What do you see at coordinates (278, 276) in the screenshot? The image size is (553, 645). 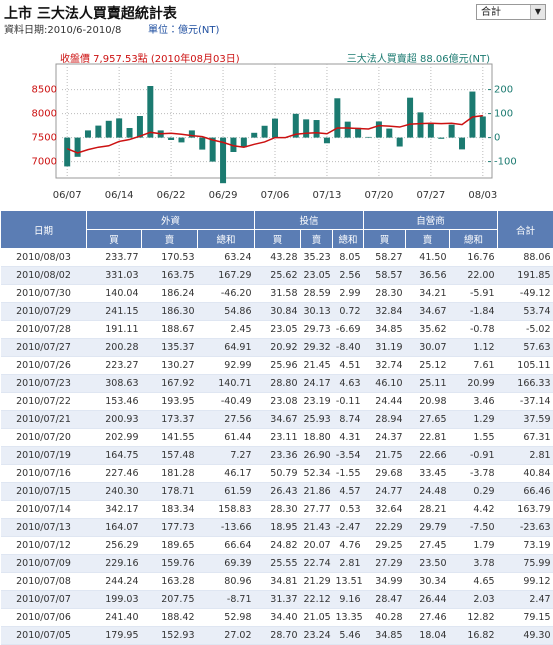 I see `value-cell: 25.62` at bounding box center [278, 276].